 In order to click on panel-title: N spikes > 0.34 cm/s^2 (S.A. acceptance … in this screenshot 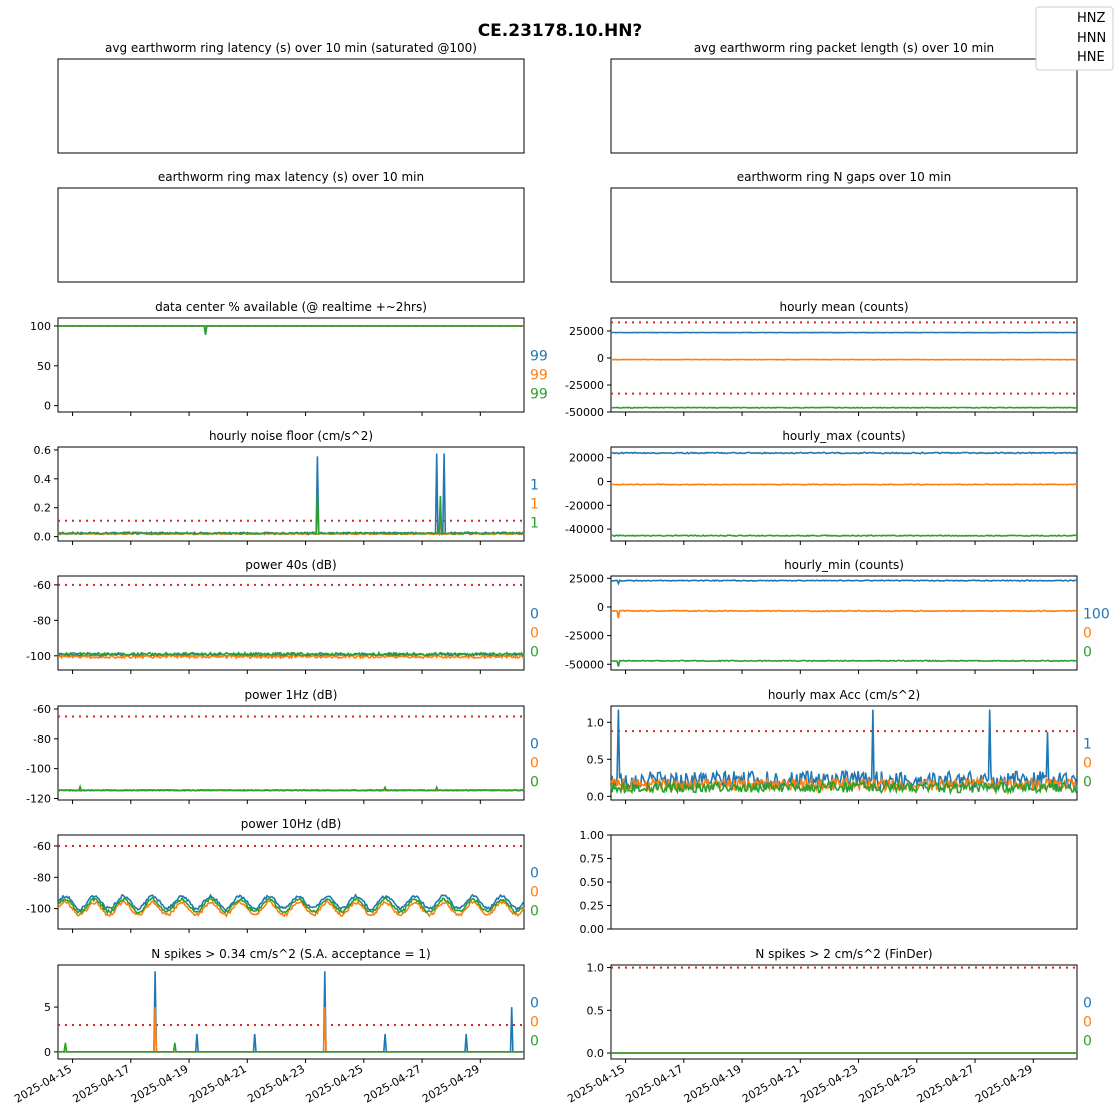, I will do `click(290, 954)`.